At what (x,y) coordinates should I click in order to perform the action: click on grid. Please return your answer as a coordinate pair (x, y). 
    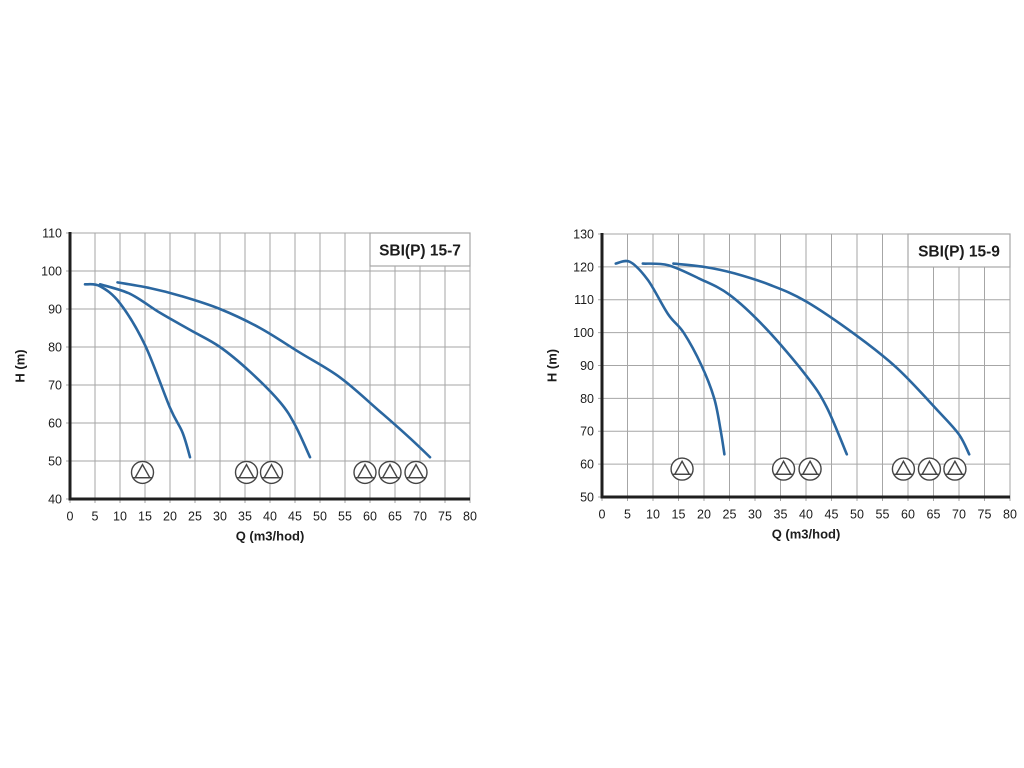
    Looking at the image, I should click on (268, 367).